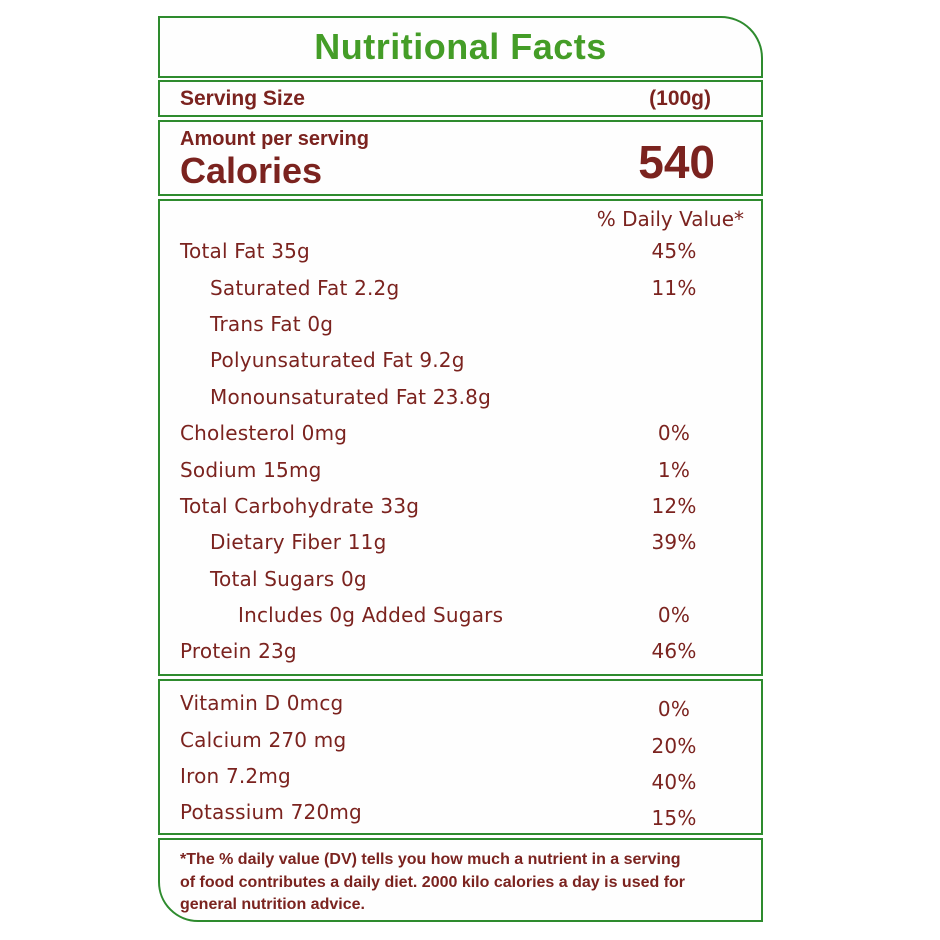  Describe the element at coordinates (674, 709) in the screenshot. I see `vitamin-row-daily-value: 0%` at that location.